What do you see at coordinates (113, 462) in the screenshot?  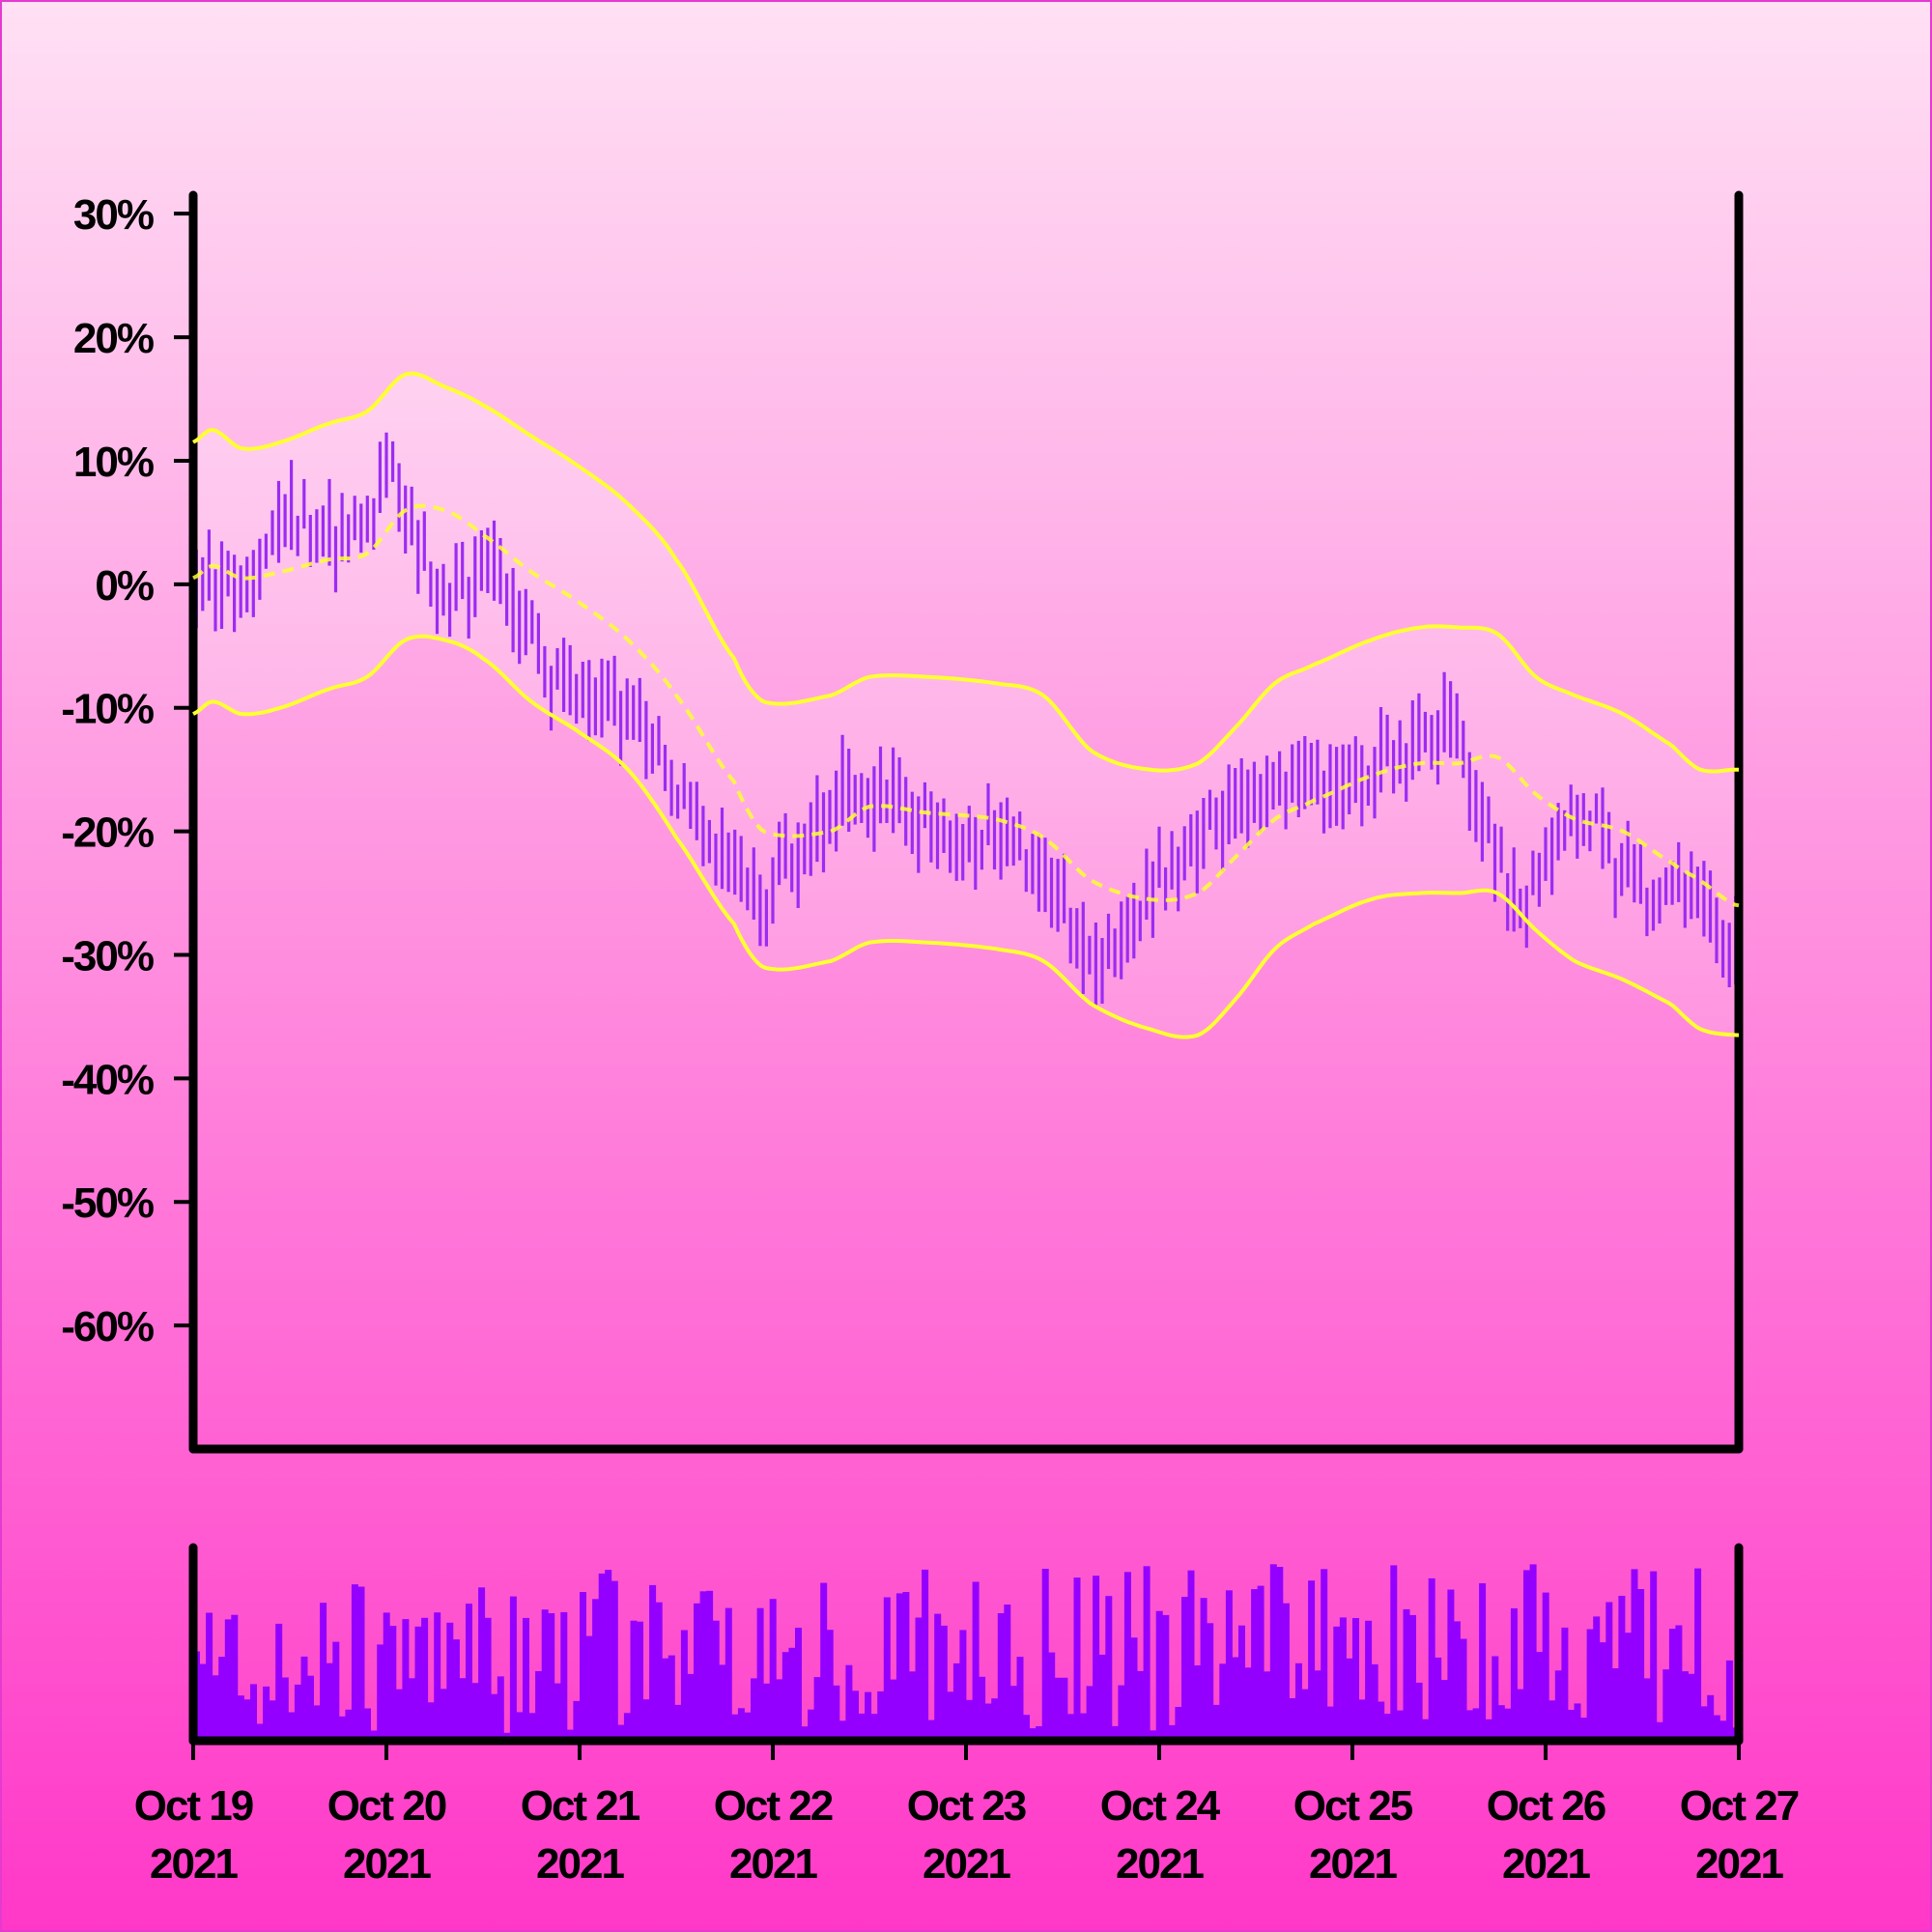 I see `y-tick-label: 10%` at bounding box center [113, 462].